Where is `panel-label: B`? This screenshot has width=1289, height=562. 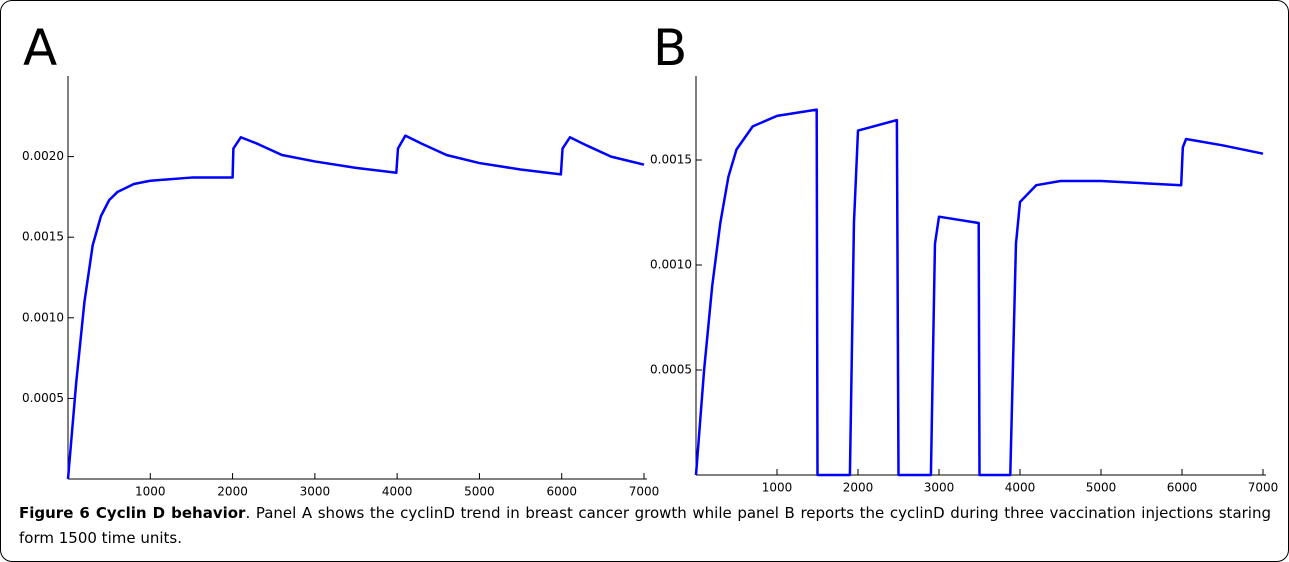 panel-label: B is located at coordinates (670, 48).